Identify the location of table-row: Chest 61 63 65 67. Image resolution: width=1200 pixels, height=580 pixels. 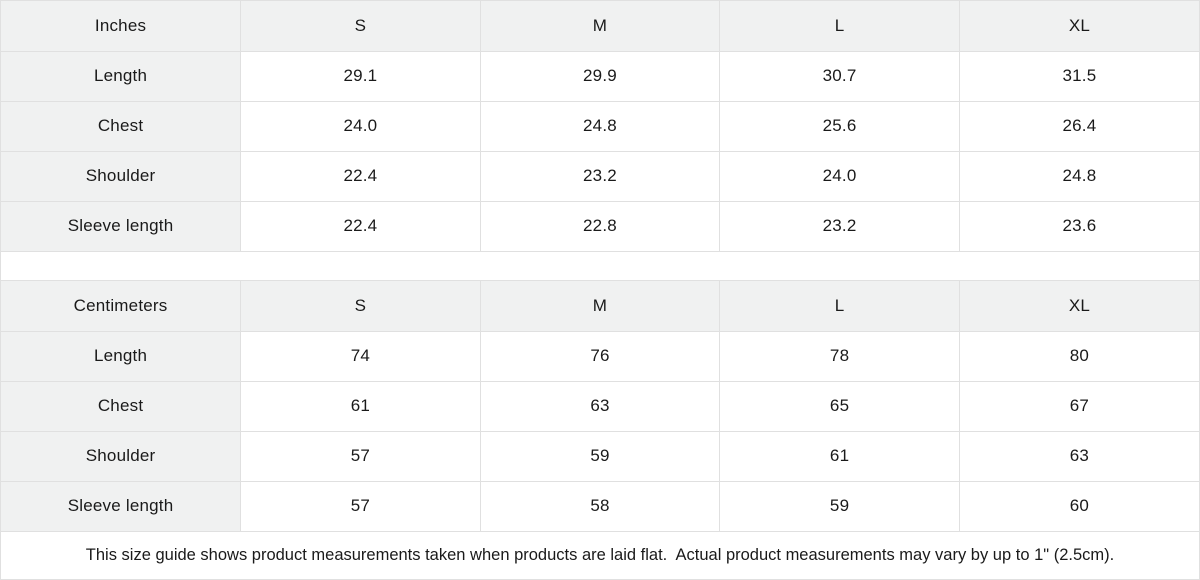
(600, 406).